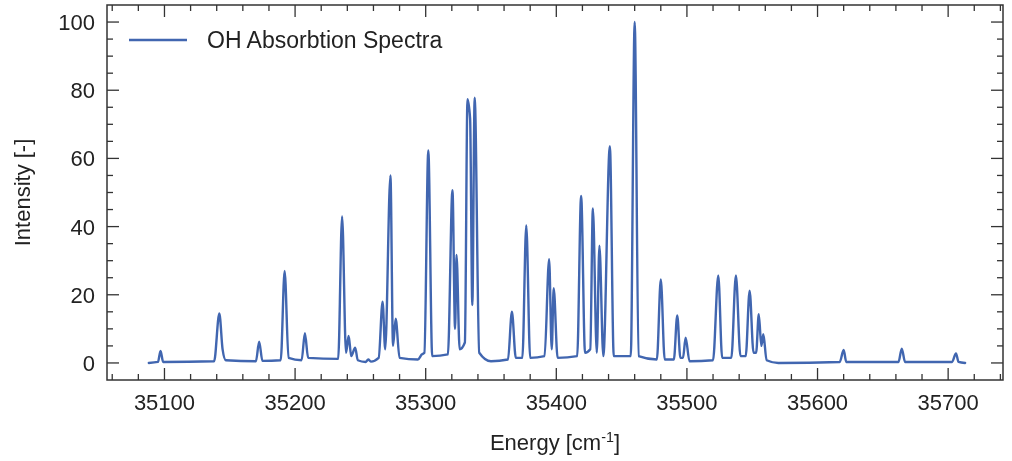 The height and width of the screenshot is (461, 1012). Describe the element at coordinates (817, 402) in the screenshot. I see `x-tick-label: 35600` at that location.